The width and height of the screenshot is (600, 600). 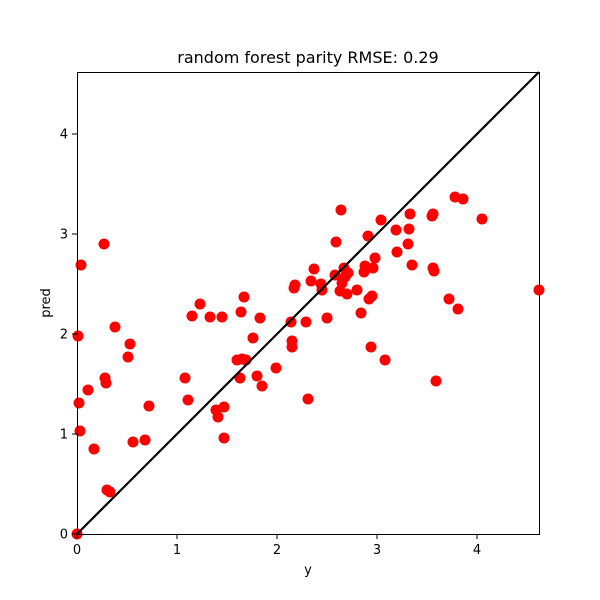 What do you see at coordinates (308, 570) in the screenshot?
I see `x-axis-label: y` at bounding box center [308, 570].